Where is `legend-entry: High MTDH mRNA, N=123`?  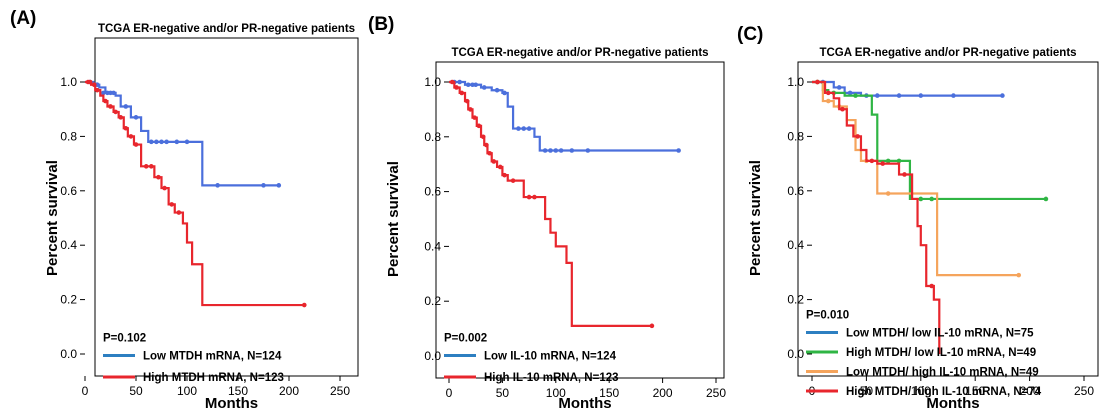
legend-entry: High MTDH mRNA, N=123 is located at coordinates (213, 378).